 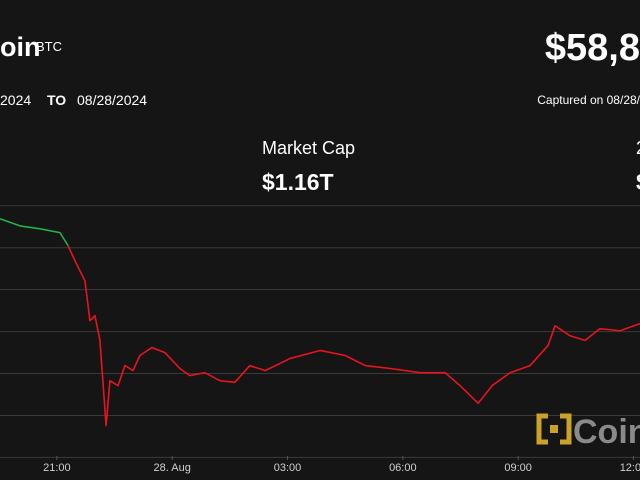 I want to click on x-tick-label: 09:00, so click(x=518, y=468).